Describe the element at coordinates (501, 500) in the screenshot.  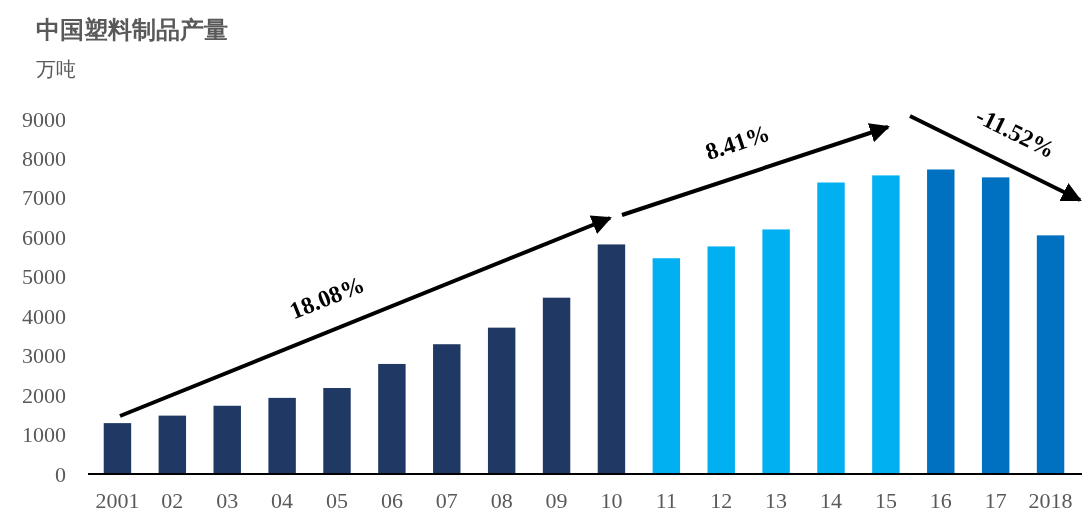
I see `x-tick-label: 08` at that location.